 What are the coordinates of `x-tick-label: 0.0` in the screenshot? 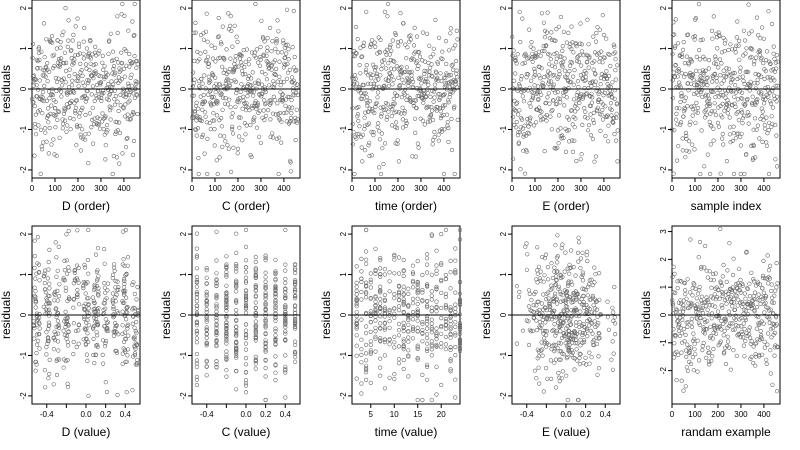 It's located at (566, 414).